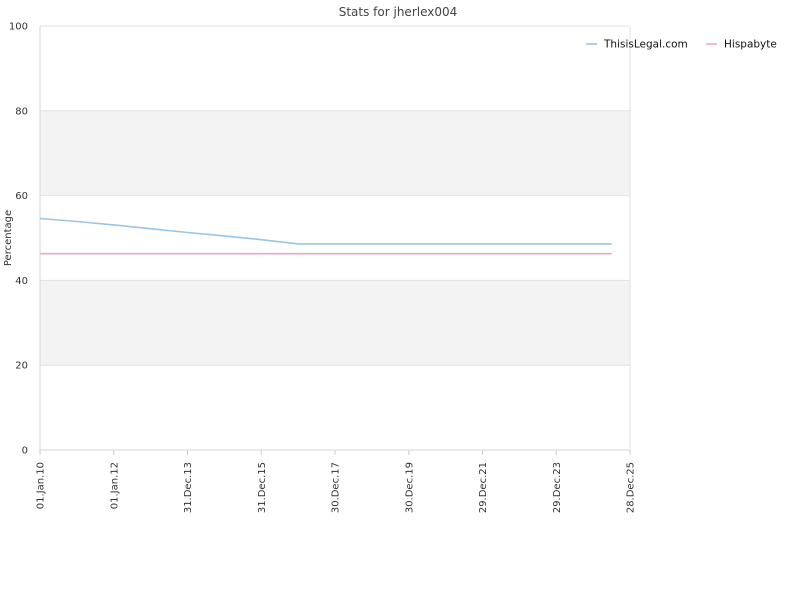  I want to click on x-tick-label: 30.Dec.17, so click(336, 487).